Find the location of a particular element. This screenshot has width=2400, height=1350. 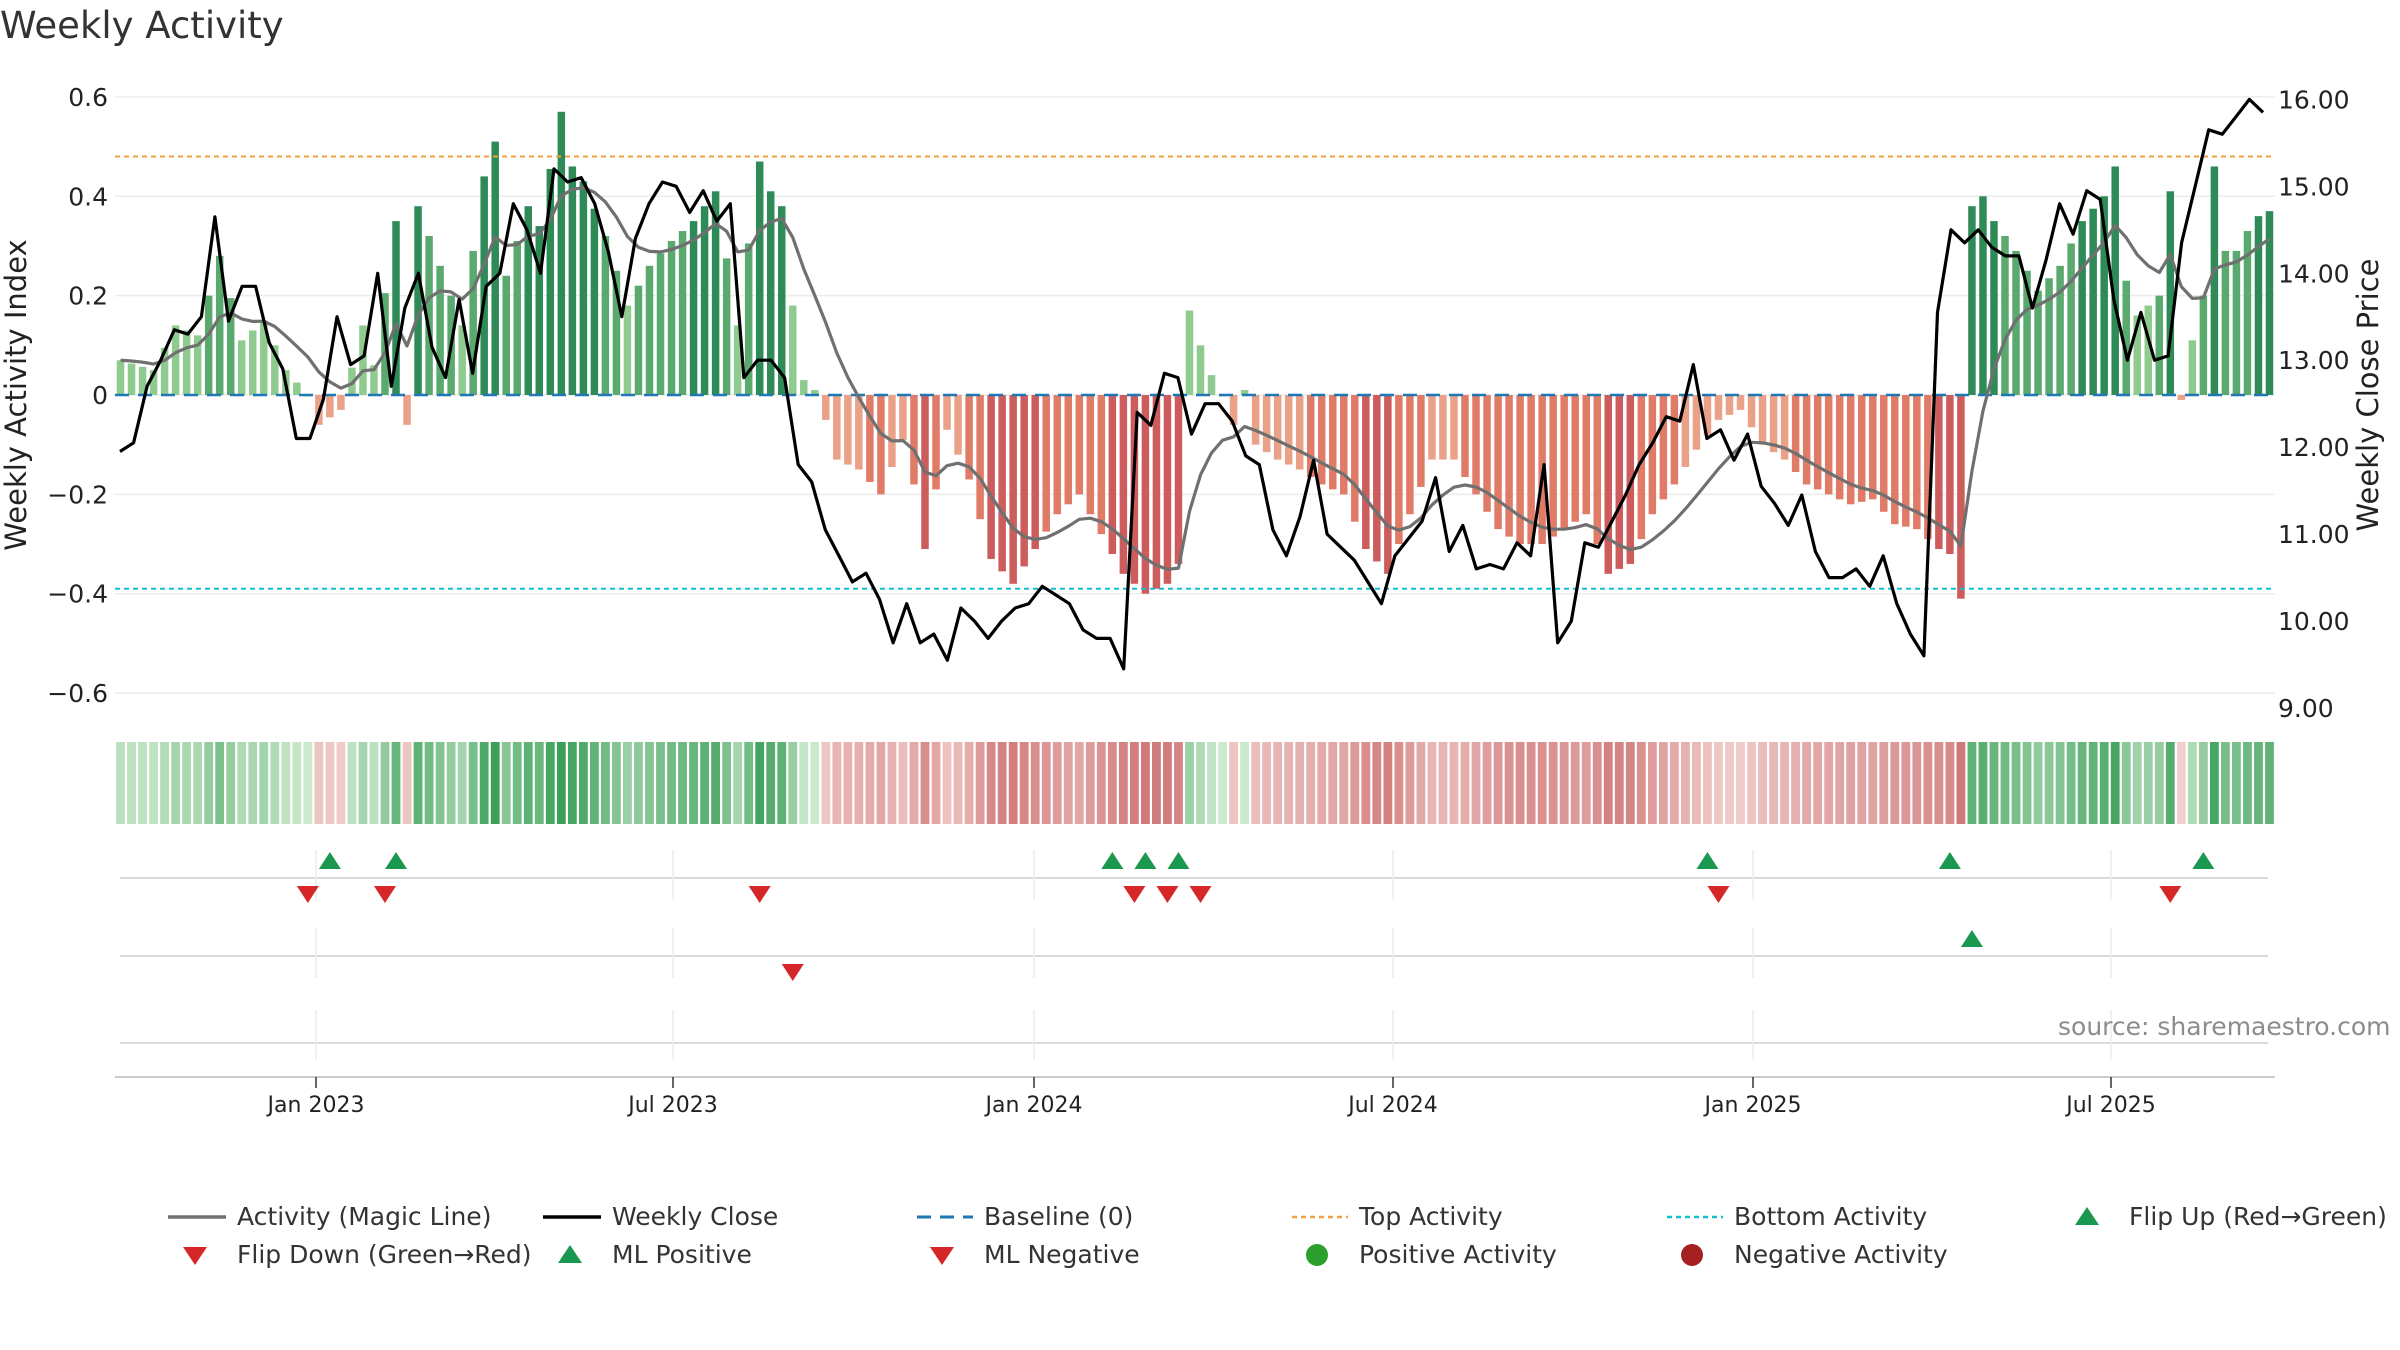

x-tick-label: Jul 2025 is located at coordinates (2110, 1105).